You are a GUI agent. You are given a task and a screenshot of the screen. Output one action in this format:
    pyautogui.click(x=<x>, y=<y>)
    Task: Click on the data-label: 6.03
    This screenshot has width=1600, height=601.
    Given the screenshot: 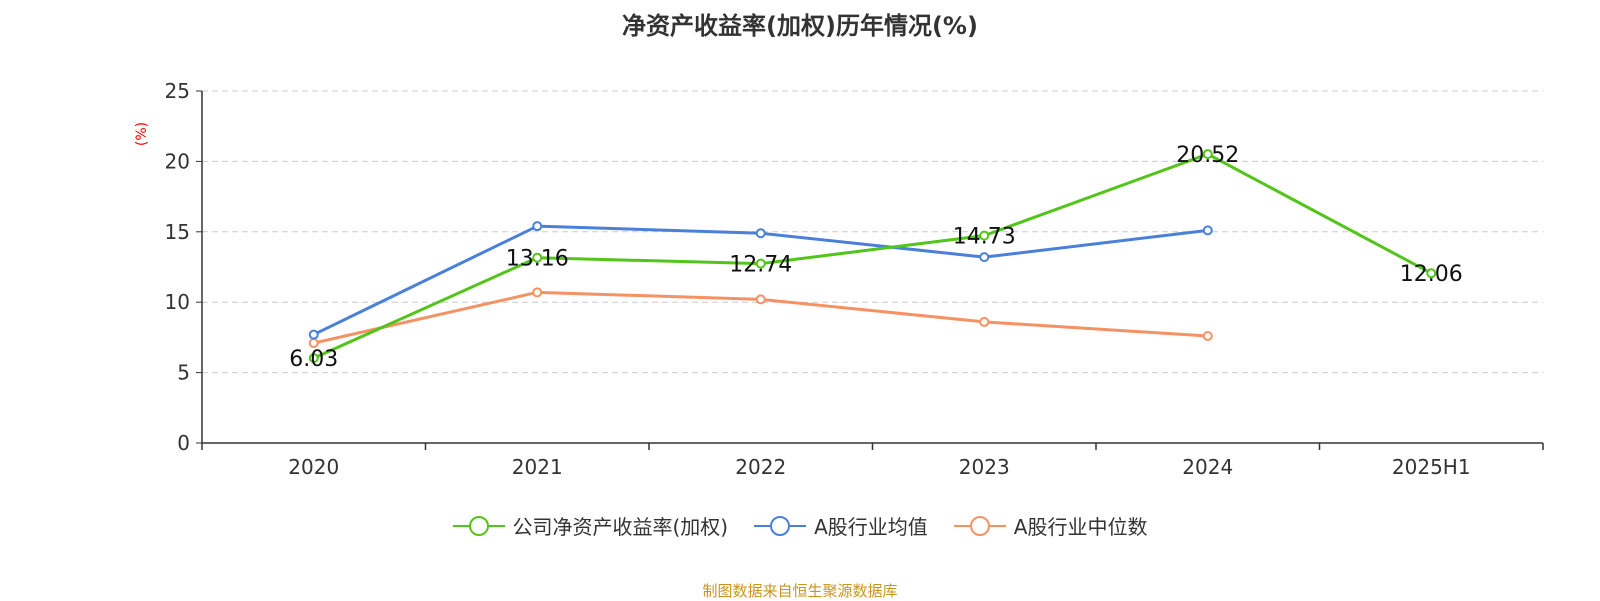 What is the action you would take?
    pyautogui.click(x=313, y=359)
    